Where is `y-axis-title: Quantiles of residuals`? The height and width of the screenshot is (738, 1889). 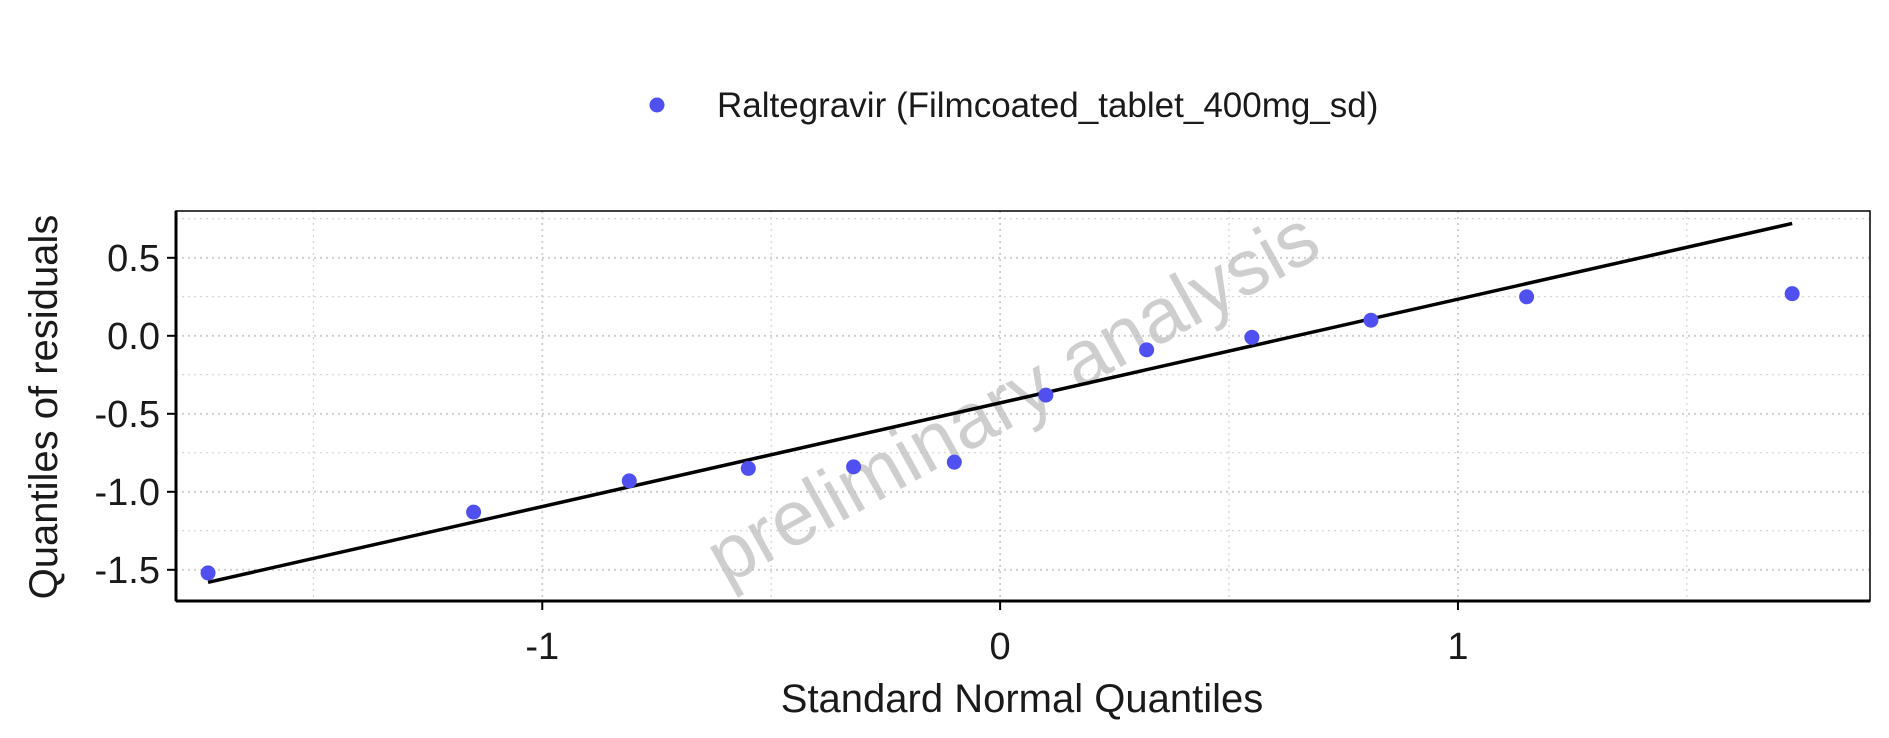 y-axis-title: Quantiles of residuals is located at coordinates (44, 407).